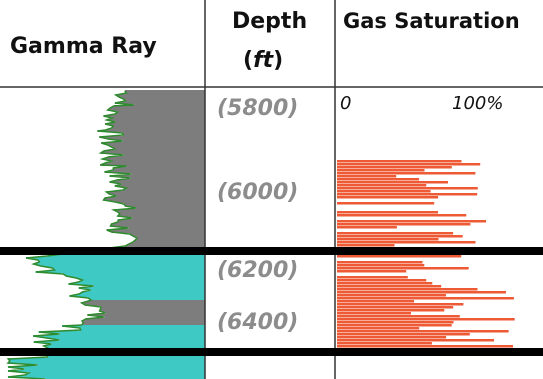 This screenshot has height=379, width=543. Describe the element at coordinates (270, 21) in the screenshot. I see `depth-header: Depth` at that location.